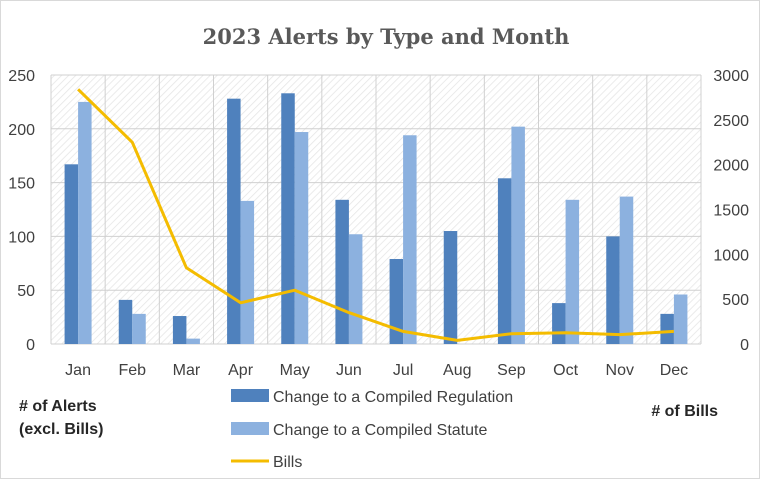 The height and width of the screenshot is (479, 760). What do you see at coordinates (731, 76) in the screenshot?
I see `right-tick-label: 3000` at bounding box center [731, 76].